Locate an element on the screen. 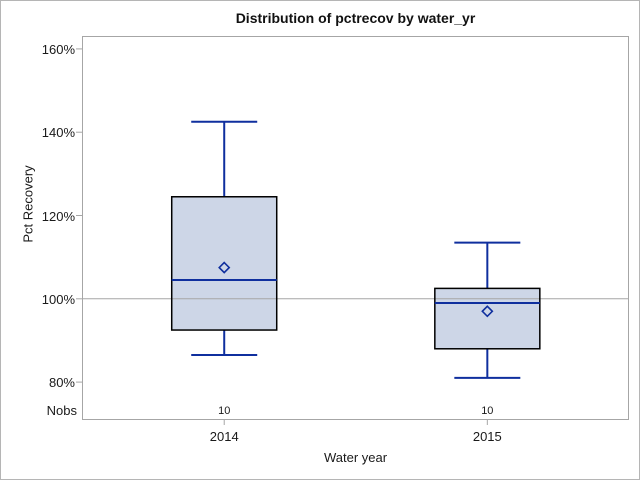 This screenshot has width=640, height=480. y-tick-label: 120% is located at coordinates (58, 216).